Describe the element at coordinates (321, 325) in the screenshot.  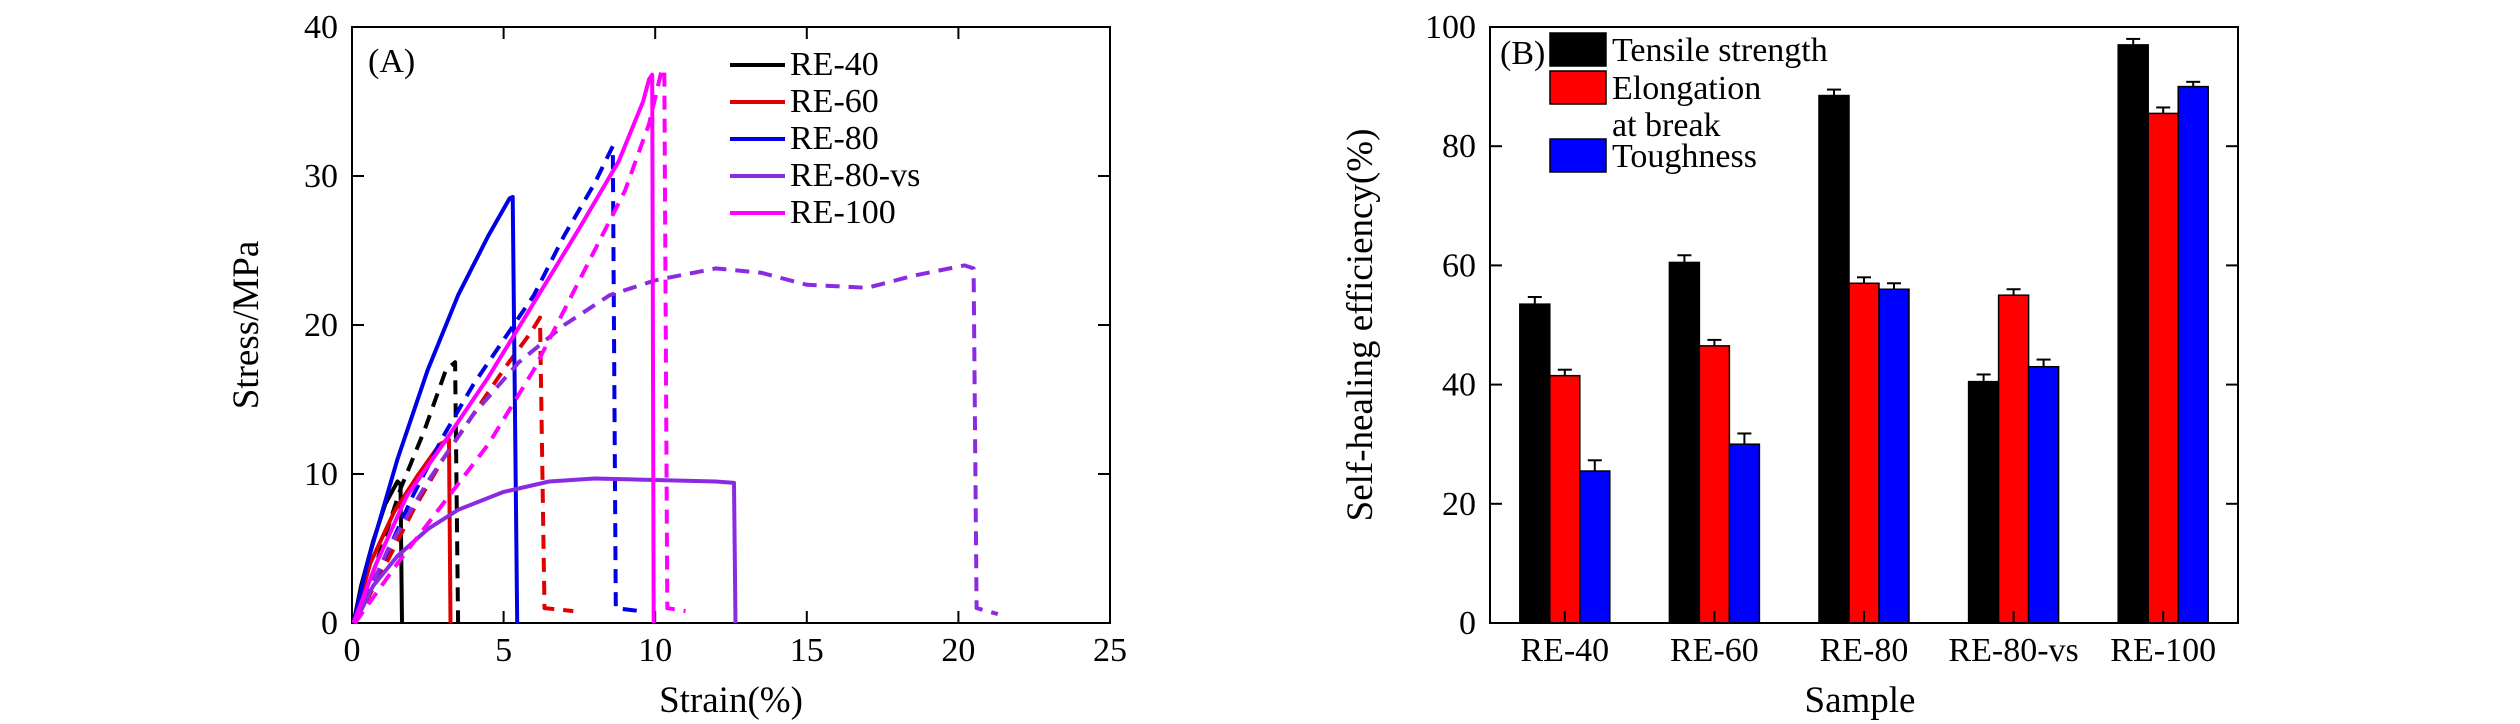
I see `y-tick-label-a: 20` at that location.